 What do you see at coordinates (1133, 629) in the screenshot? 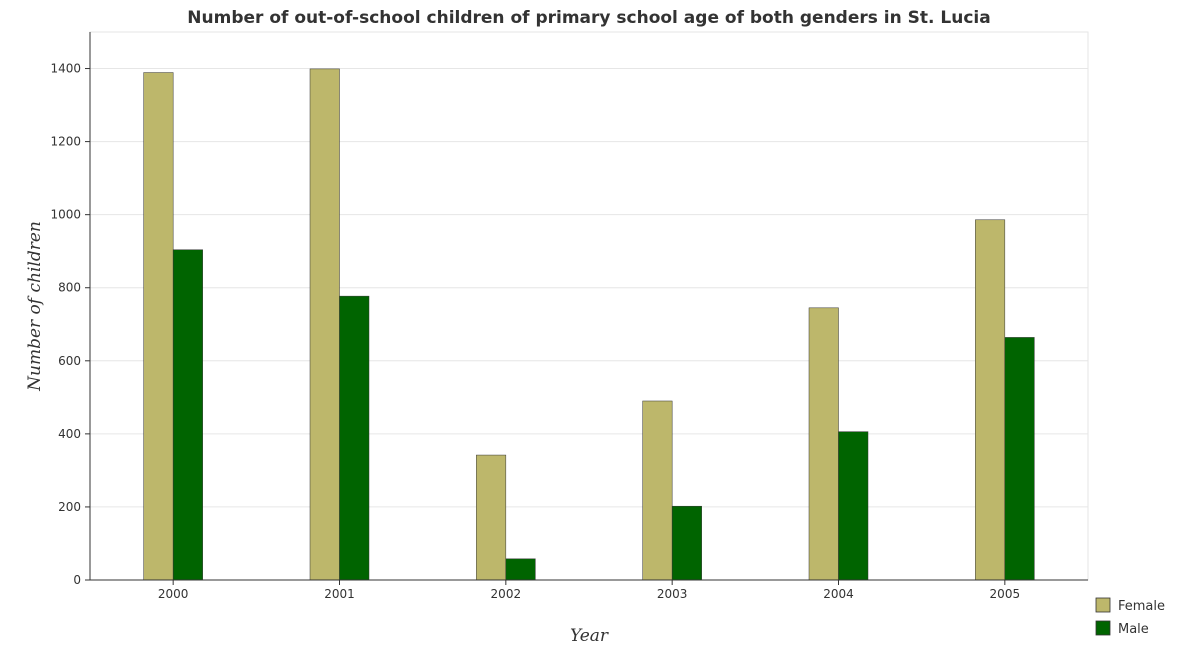
I see `legend-label-male: Male` at bounding box center [1133, 629].